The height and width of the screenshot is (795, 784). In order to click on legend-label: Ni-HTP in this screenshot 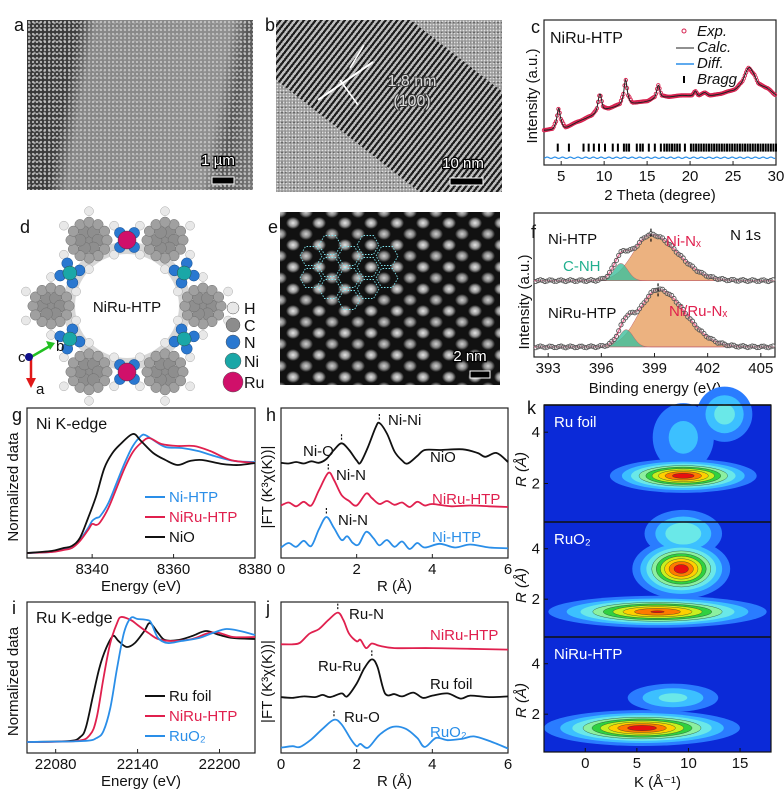, I will do `click(193, 497)`.